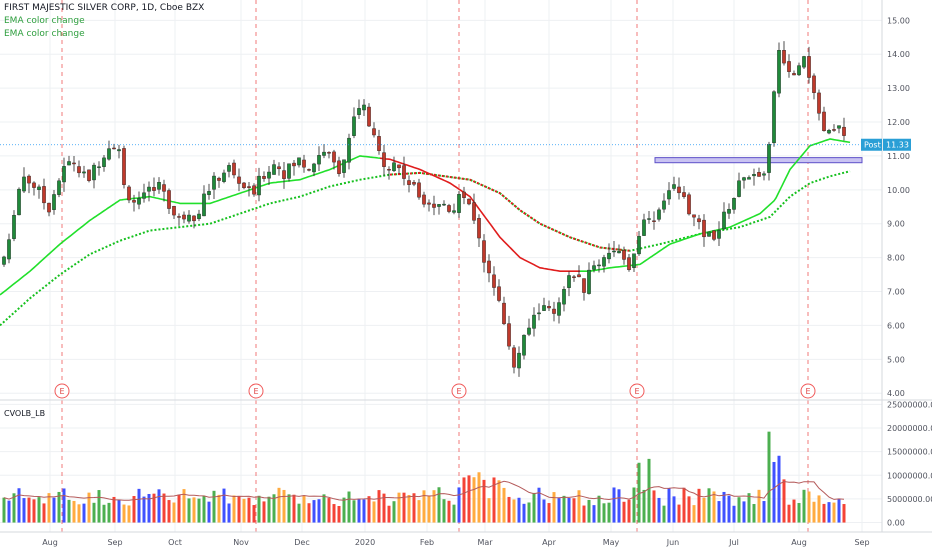 The width and height of the screenshot is (932, 550). Describe the element at coordinates (896, 523) in the screenshot. I see `volume-tick-label: 0.00` at that location.